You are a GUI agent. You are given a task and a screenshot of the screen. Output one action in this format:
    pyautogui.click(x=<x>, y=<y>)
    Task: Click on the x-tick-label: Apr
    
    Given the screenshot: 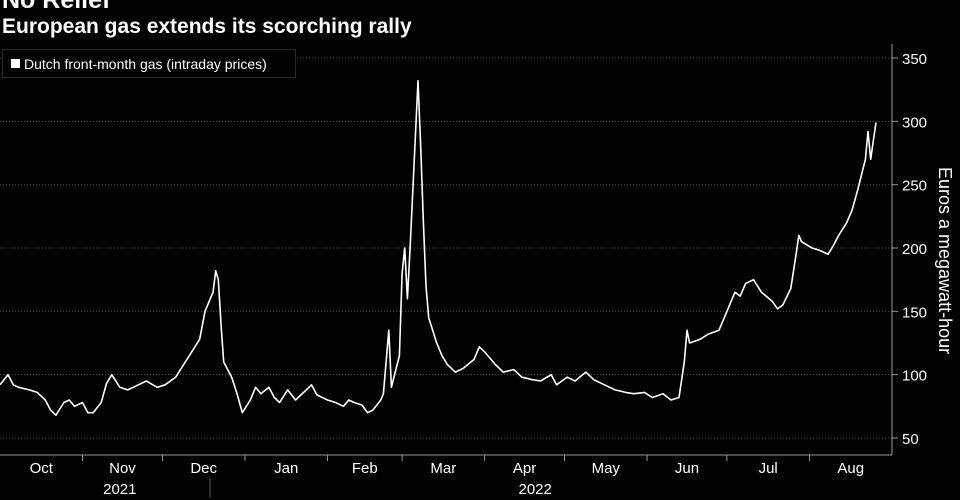 What is the action you would take?
    pyautogui.click(x=524, y=468)
    